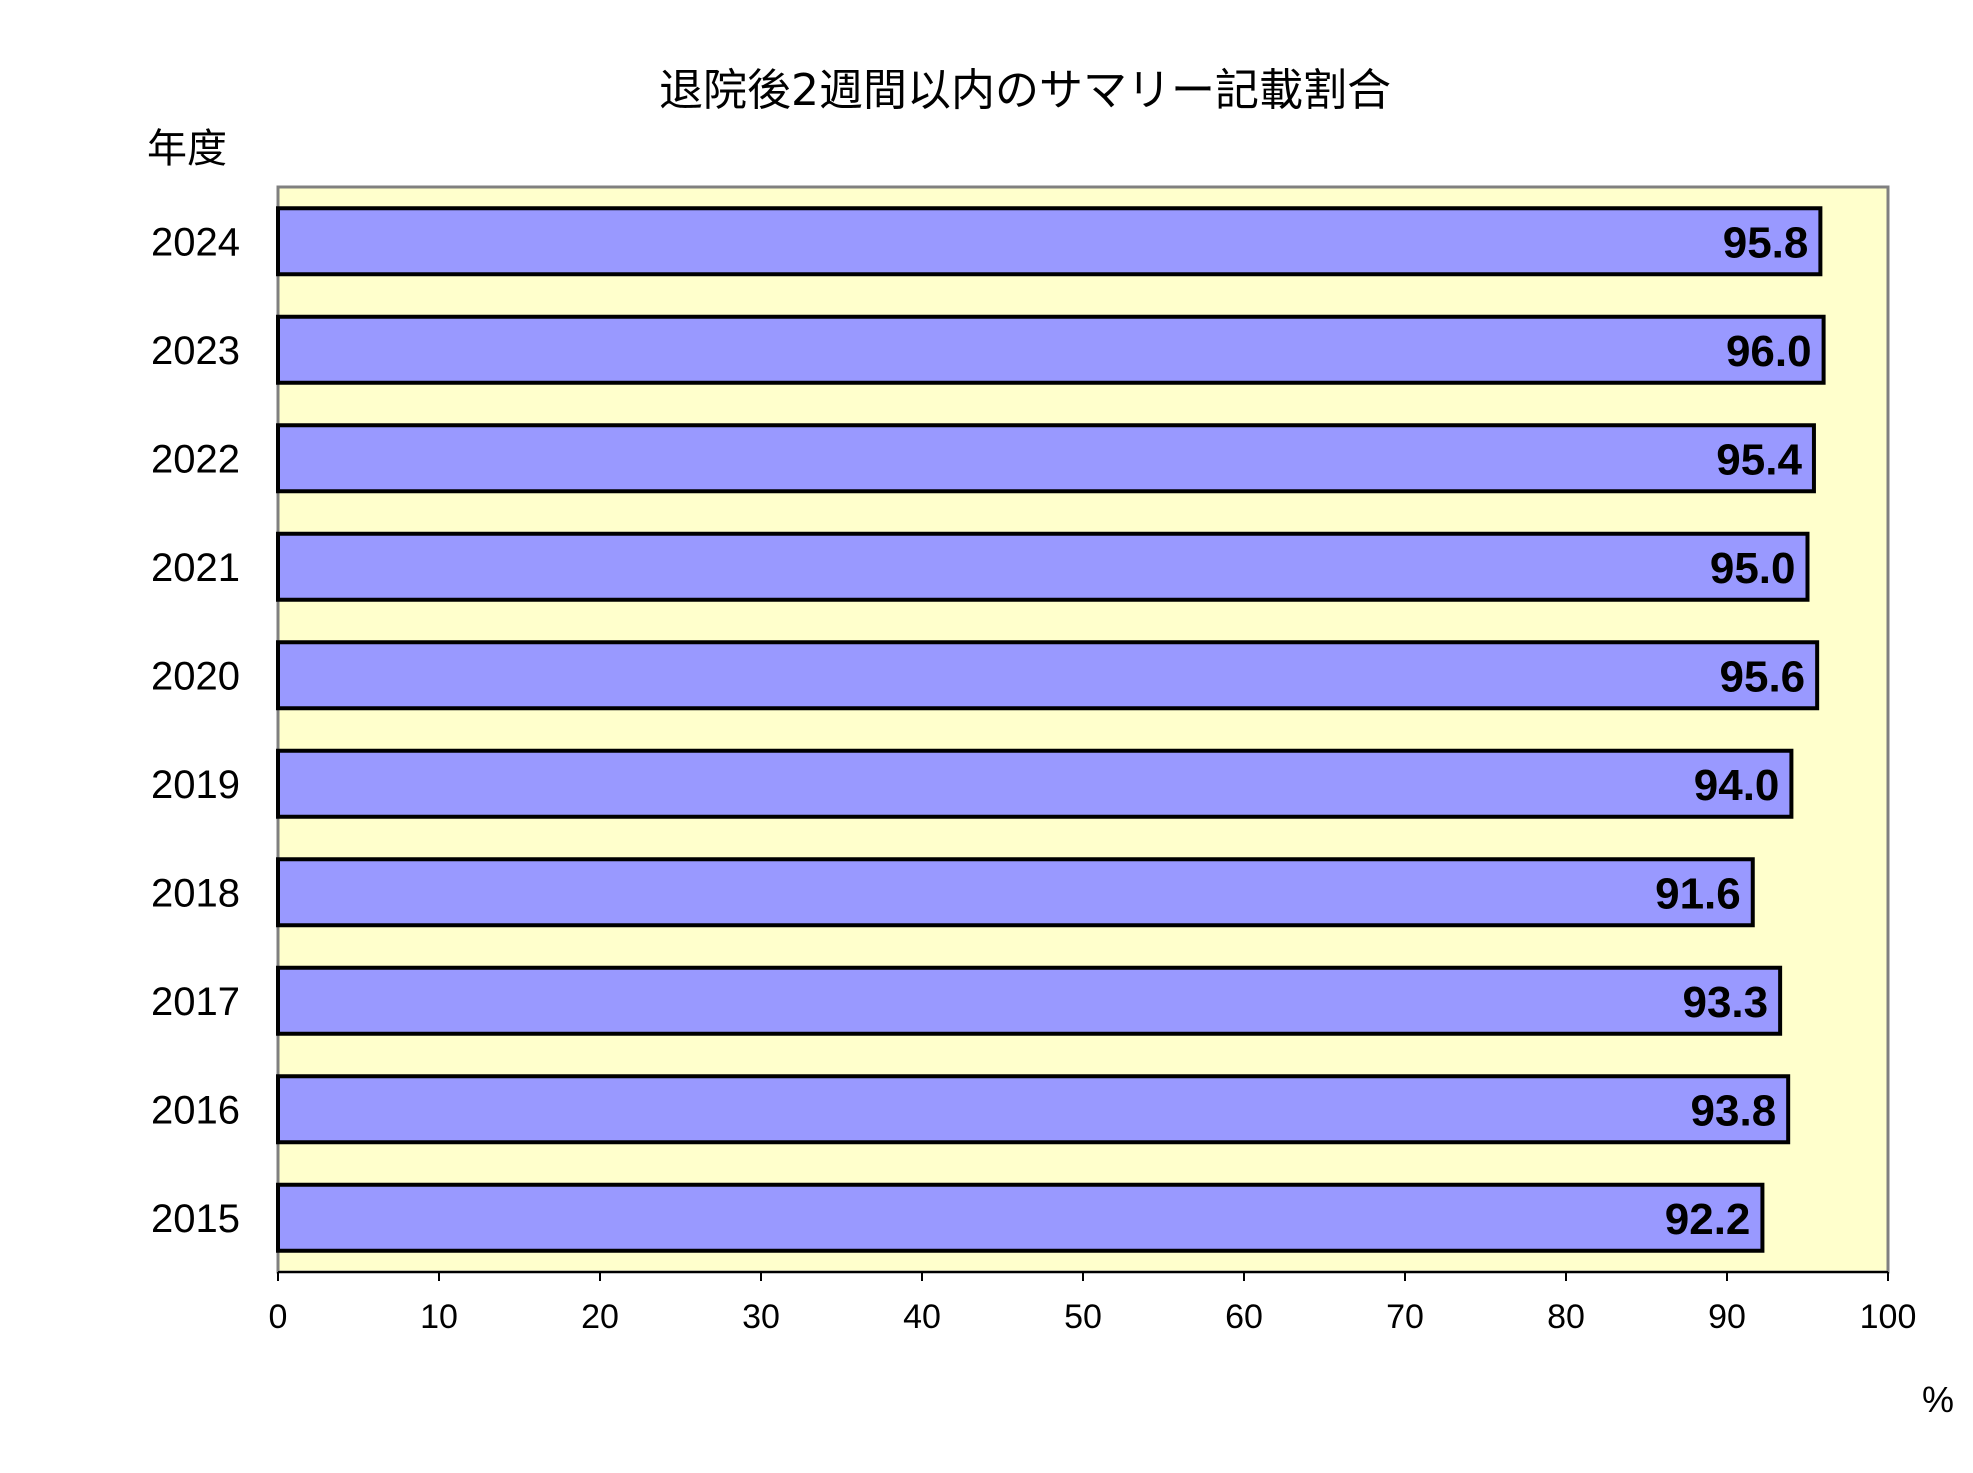  What do you see at coordinates (195, 676) in the screenshot?
I see `category-label-2020: 2020` at bounding box center [195, 676].